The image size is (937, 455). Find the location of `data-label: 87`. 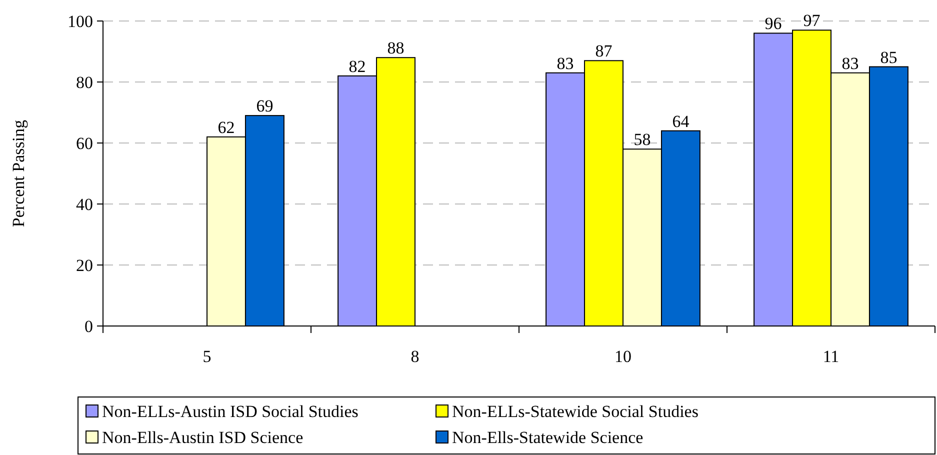

data-label: 87 is located at coordinates (604, 51).